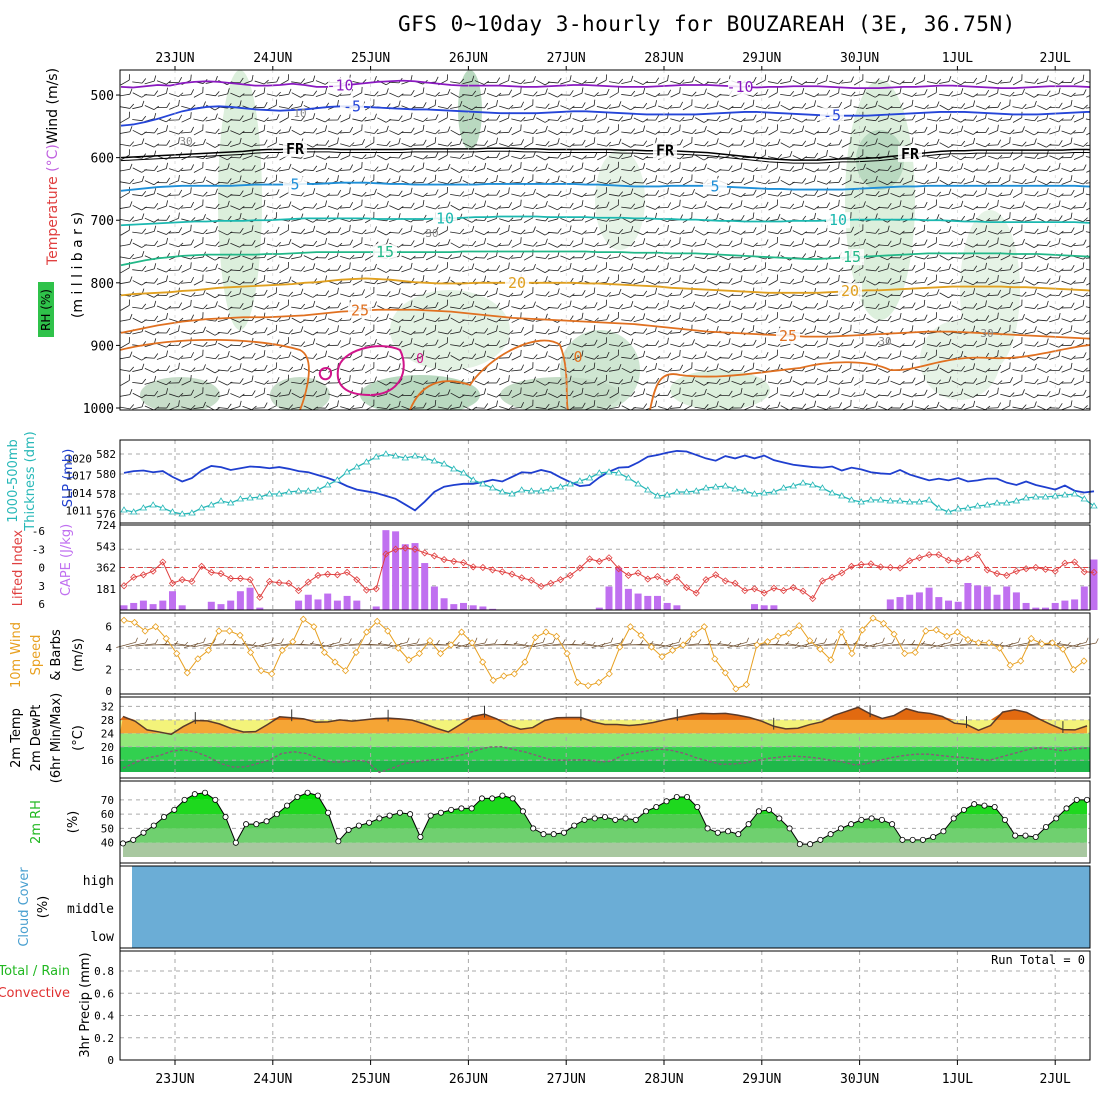  I want to click on date-label-bottom-26JUN: 26JUN, so click(468, 1079).